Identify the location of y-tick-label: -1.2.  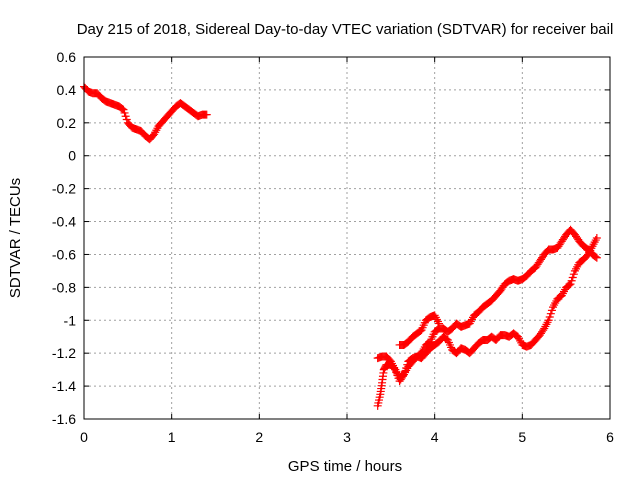
(64, 353).